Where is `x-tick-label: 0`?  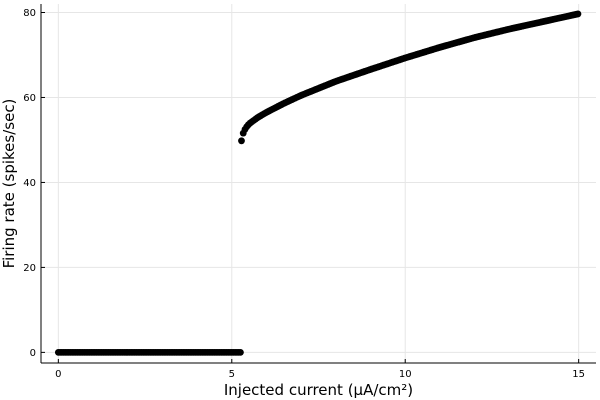 x-tick-label: 0 is located at coordinates (58, 374).